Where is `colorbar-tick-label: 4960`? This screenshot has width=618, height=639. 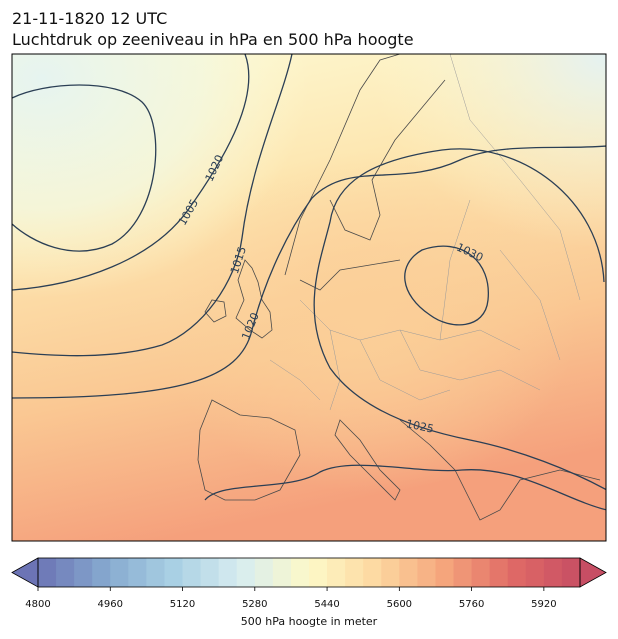
colorbar-tick-label: 4960 is located at coordinates (110, 604).